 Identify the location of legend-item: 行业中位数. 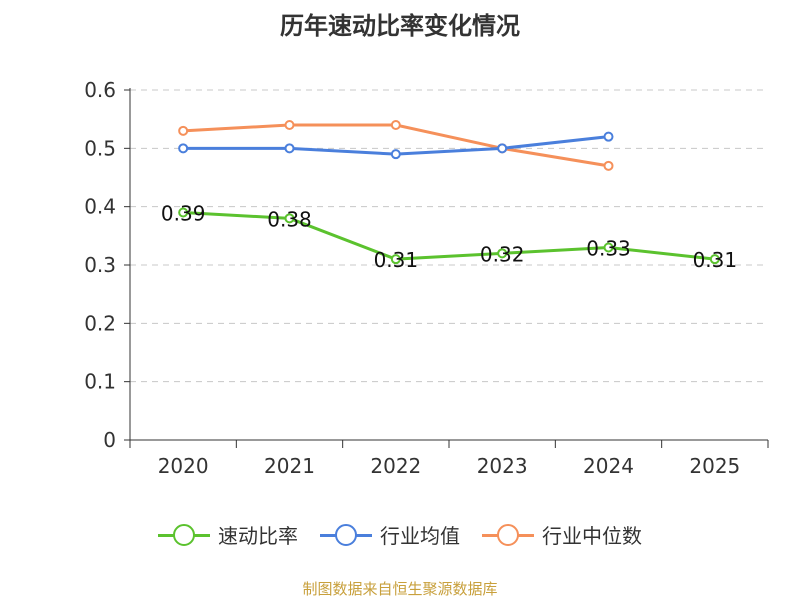
(562, 534).